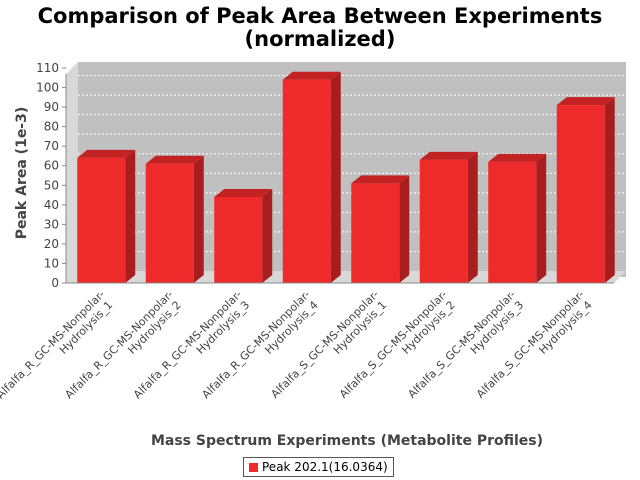 The image size is (640, 480). I want to click on y-tick-label: 10, so click(51, 263).